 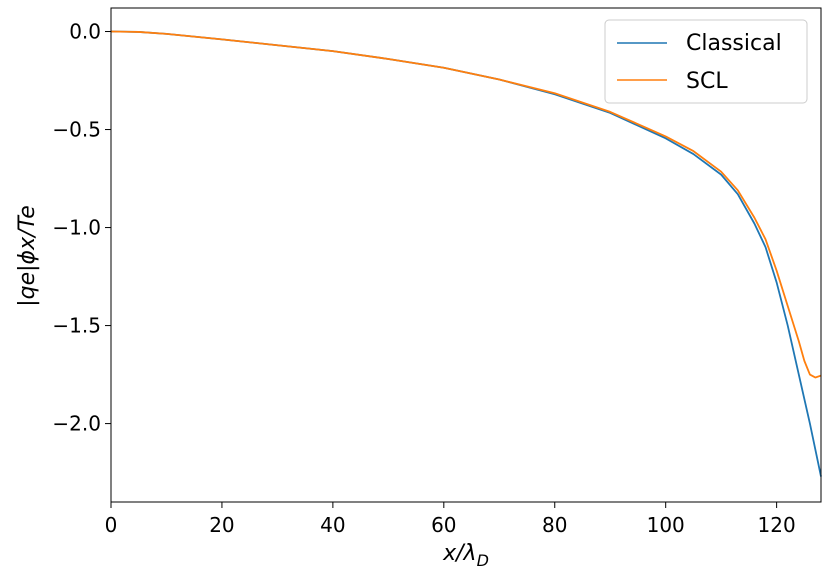 I want to click on x-tick-label: 40, so click(x=332, y=525).